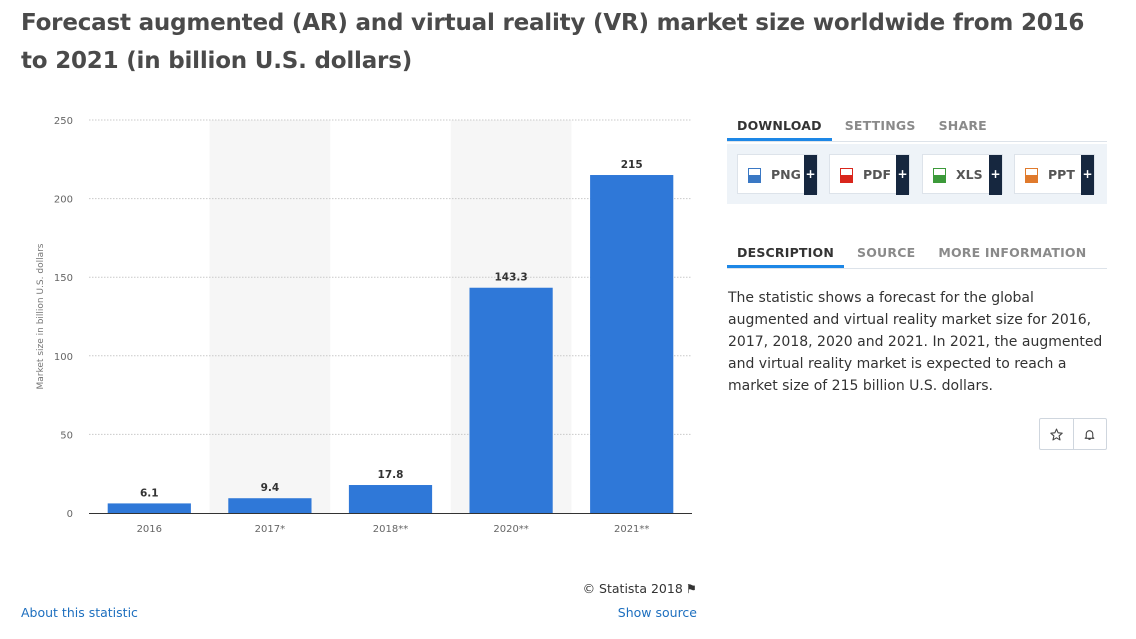 This screenshot has height=639, width=1136. What do you see at coordinates (877, 174) in the screenshot?
I see `download-label: PDF` at bounding box center [877, 174].